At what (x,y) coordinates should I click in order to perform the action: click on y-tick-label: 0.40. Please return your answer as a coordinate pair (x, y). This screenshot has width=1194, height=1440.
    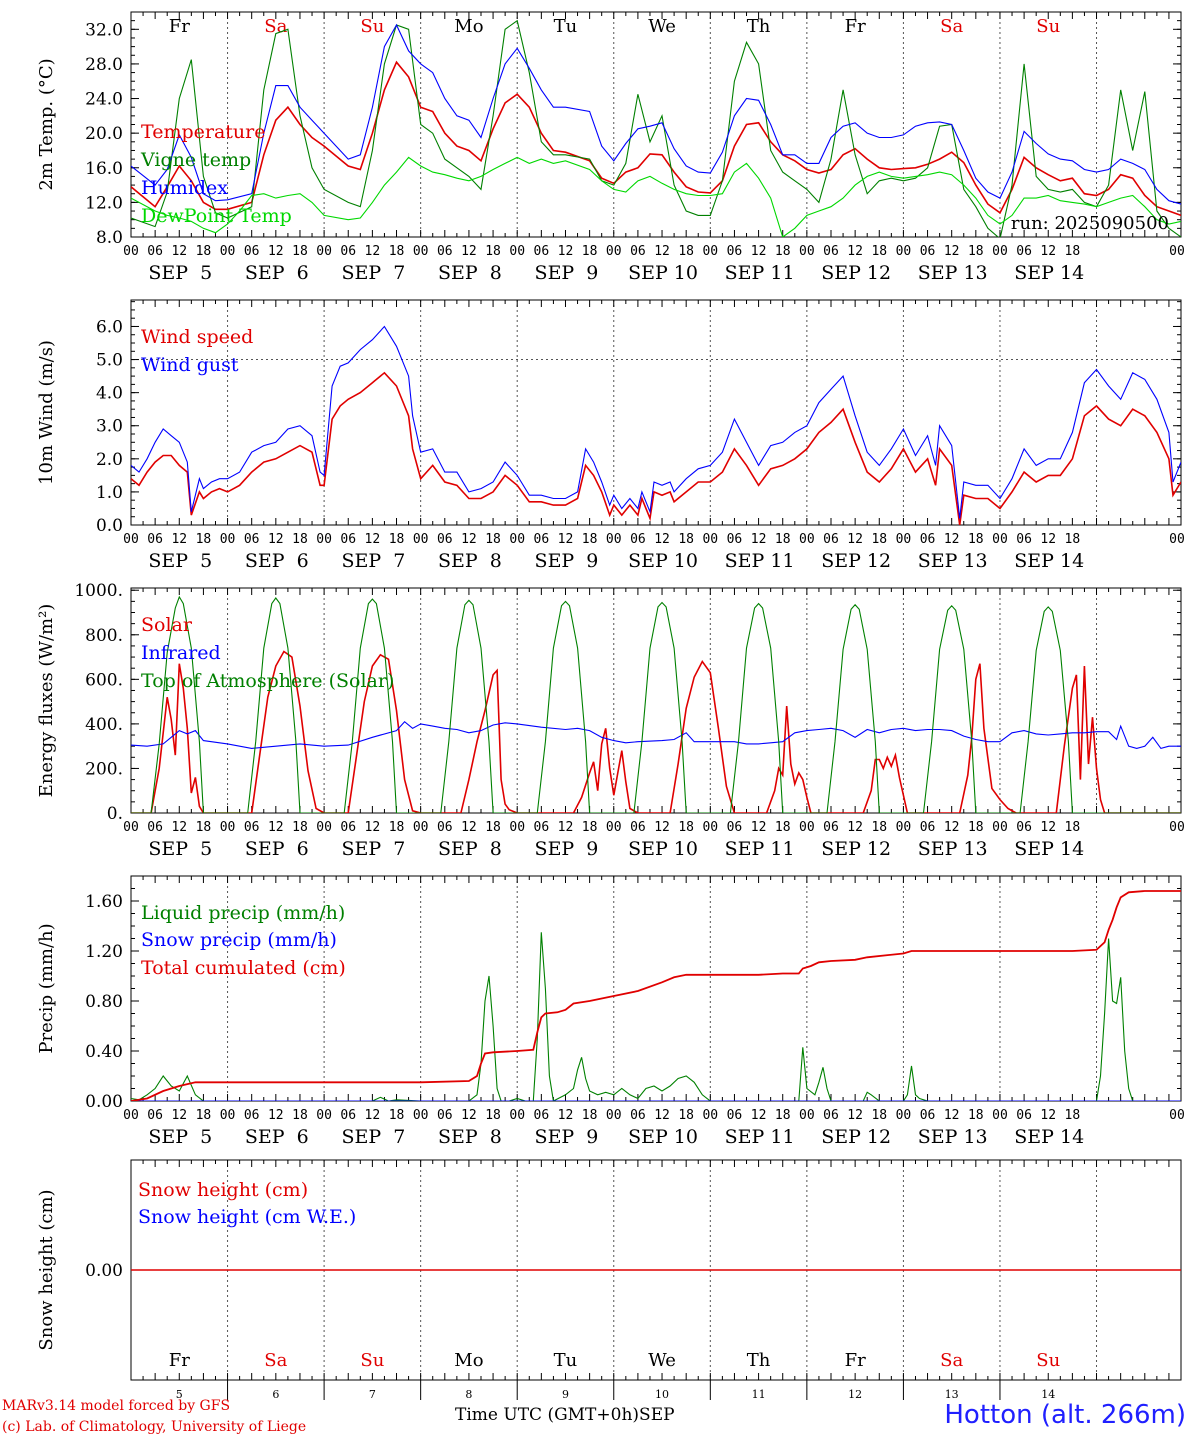
    Looking at the image, I should click on (104, 1052).